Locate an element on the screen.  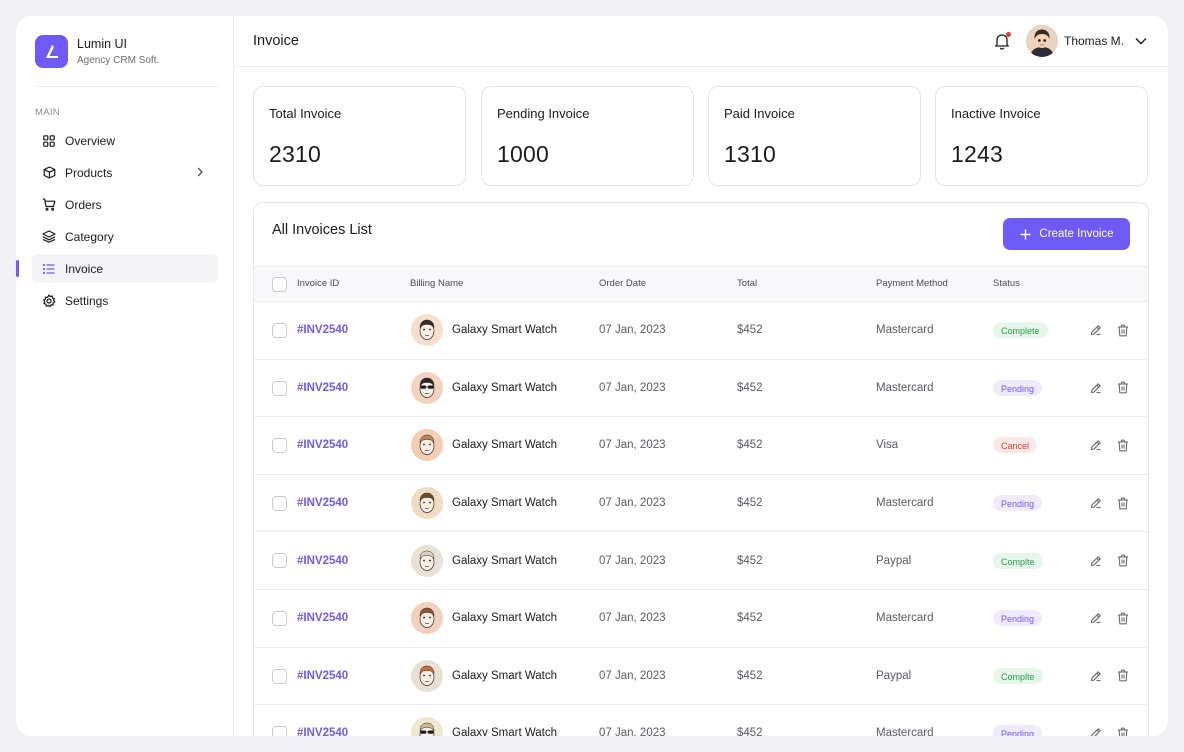
sidebar-item-label: Overview is located at coordinates (90, 140).